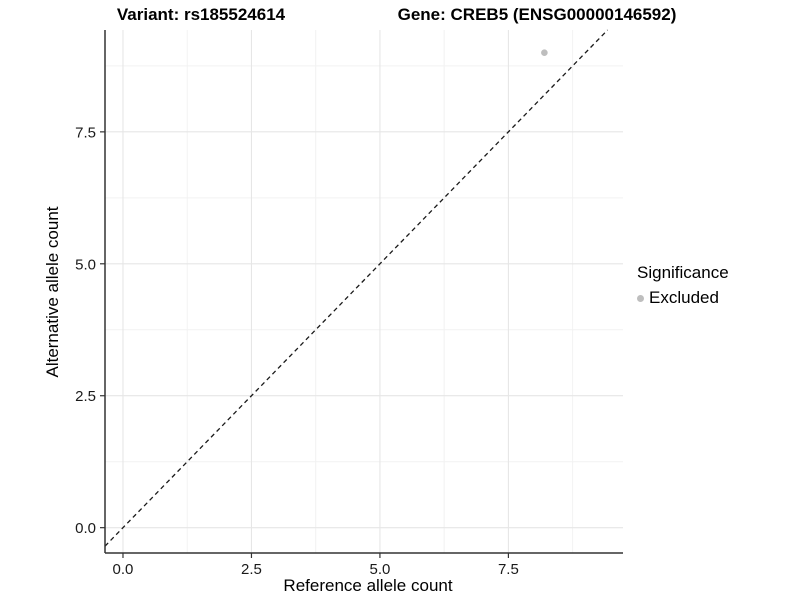 The height and width of the screenshot is (600, 800). What do you see at coordinates (52, 292) in the screenshot?
I see `y-axis-title: Alternative allele count` at bounding box center [52, 292].